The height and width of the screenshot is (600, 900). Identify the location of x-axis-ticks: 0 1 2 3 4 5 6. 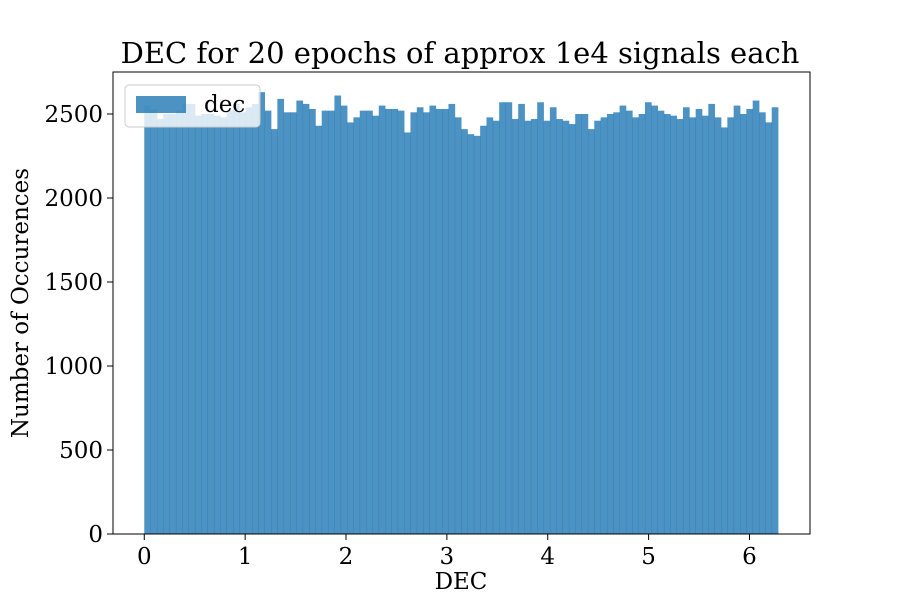
(447, 552).